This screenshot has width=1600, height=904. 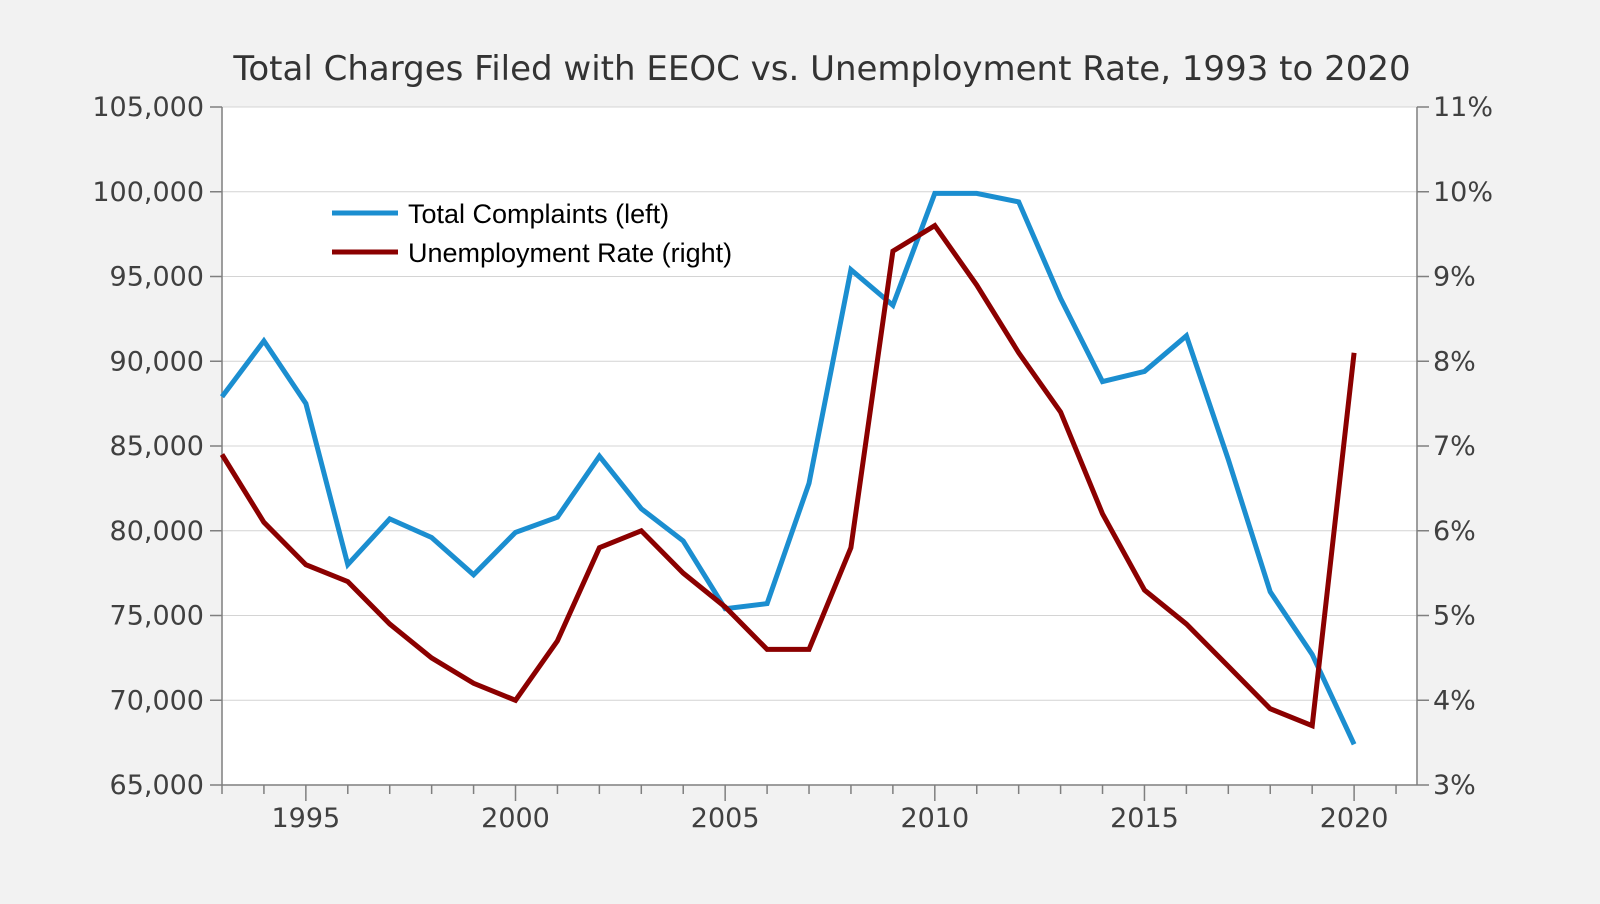 I want to click on x-tick-label: 2015, so click(x=1144, y=818).